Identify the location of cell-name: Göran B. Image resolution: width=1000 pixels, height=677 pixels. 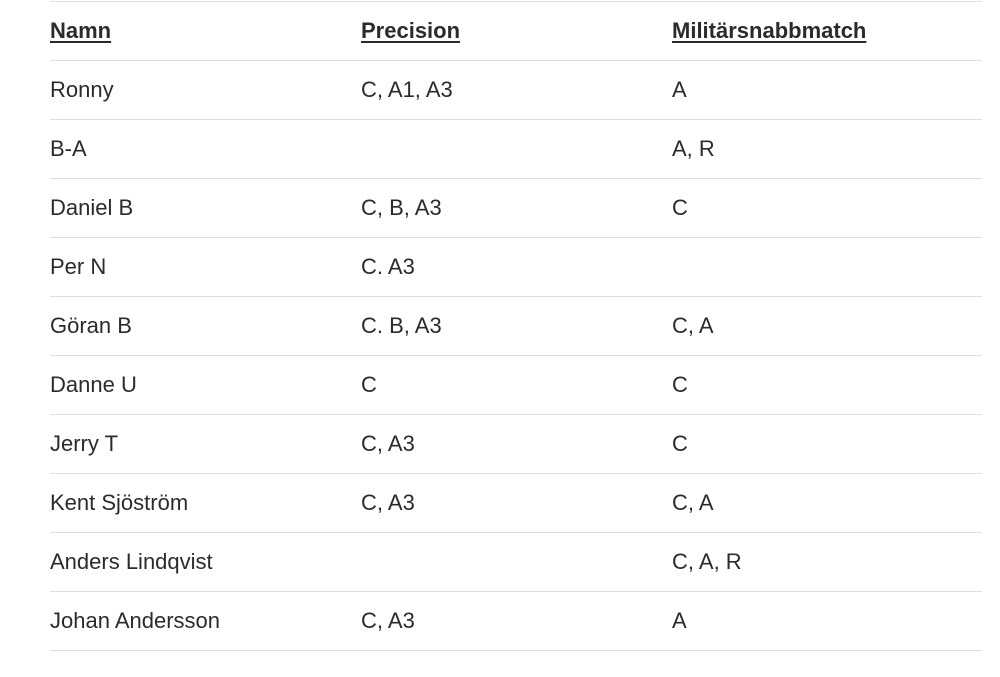
(205, 326).